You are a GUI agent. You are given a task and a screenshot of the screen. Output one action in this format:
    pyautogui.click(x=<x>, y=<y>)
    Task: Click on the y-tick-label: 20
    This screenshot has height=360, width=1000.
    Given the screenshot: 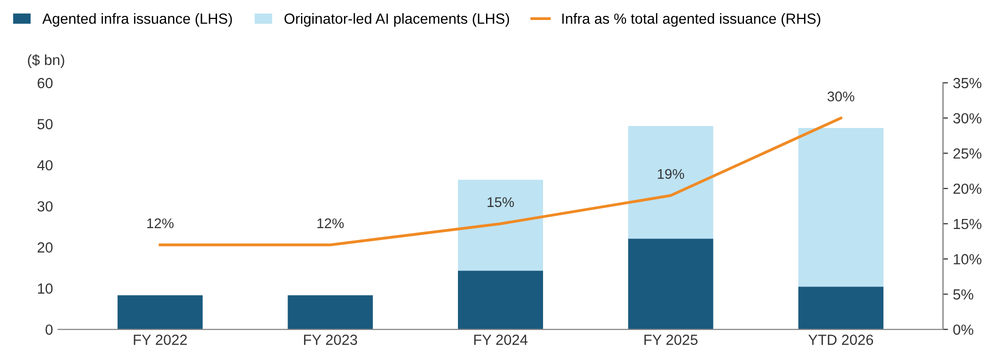 What is the action you would take?
    pyautogui.click(x=45, y=247)
    